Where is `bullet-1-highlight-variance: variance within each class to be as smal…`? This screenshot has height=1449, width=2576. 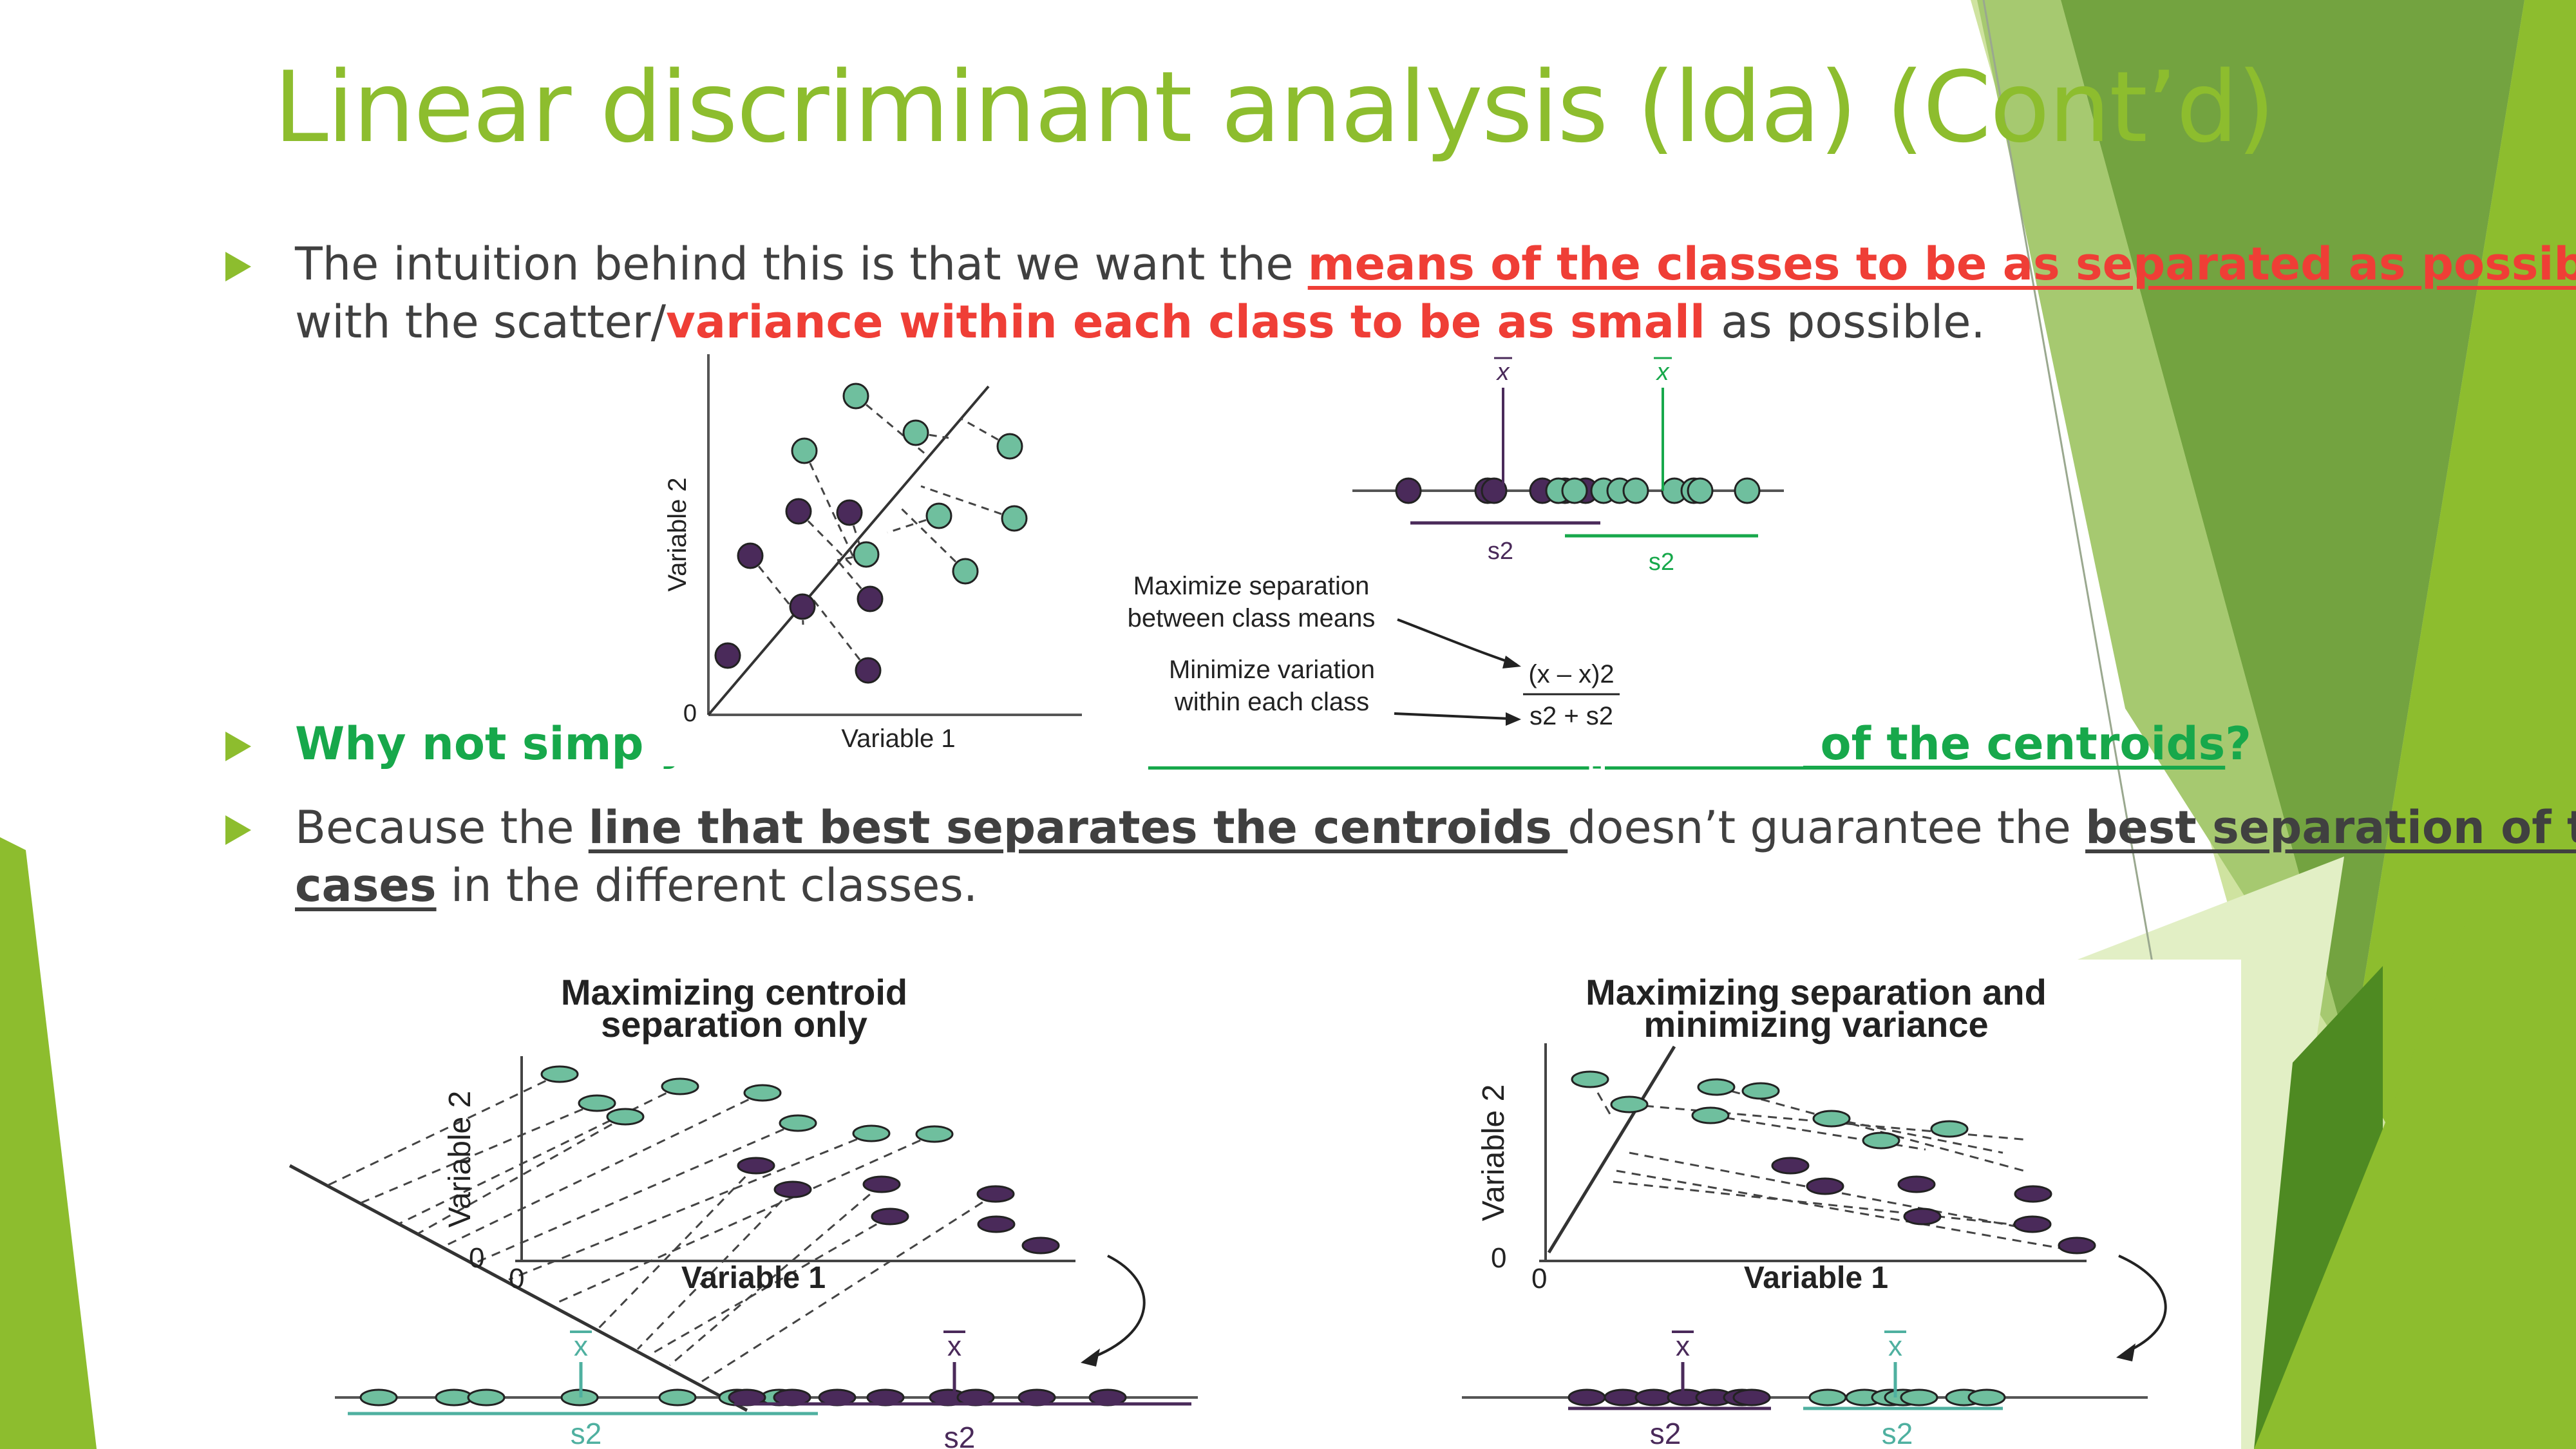 bullet-1-highlight-variance: variance within each class to be as smal… is located at coordinates (1193, 322).